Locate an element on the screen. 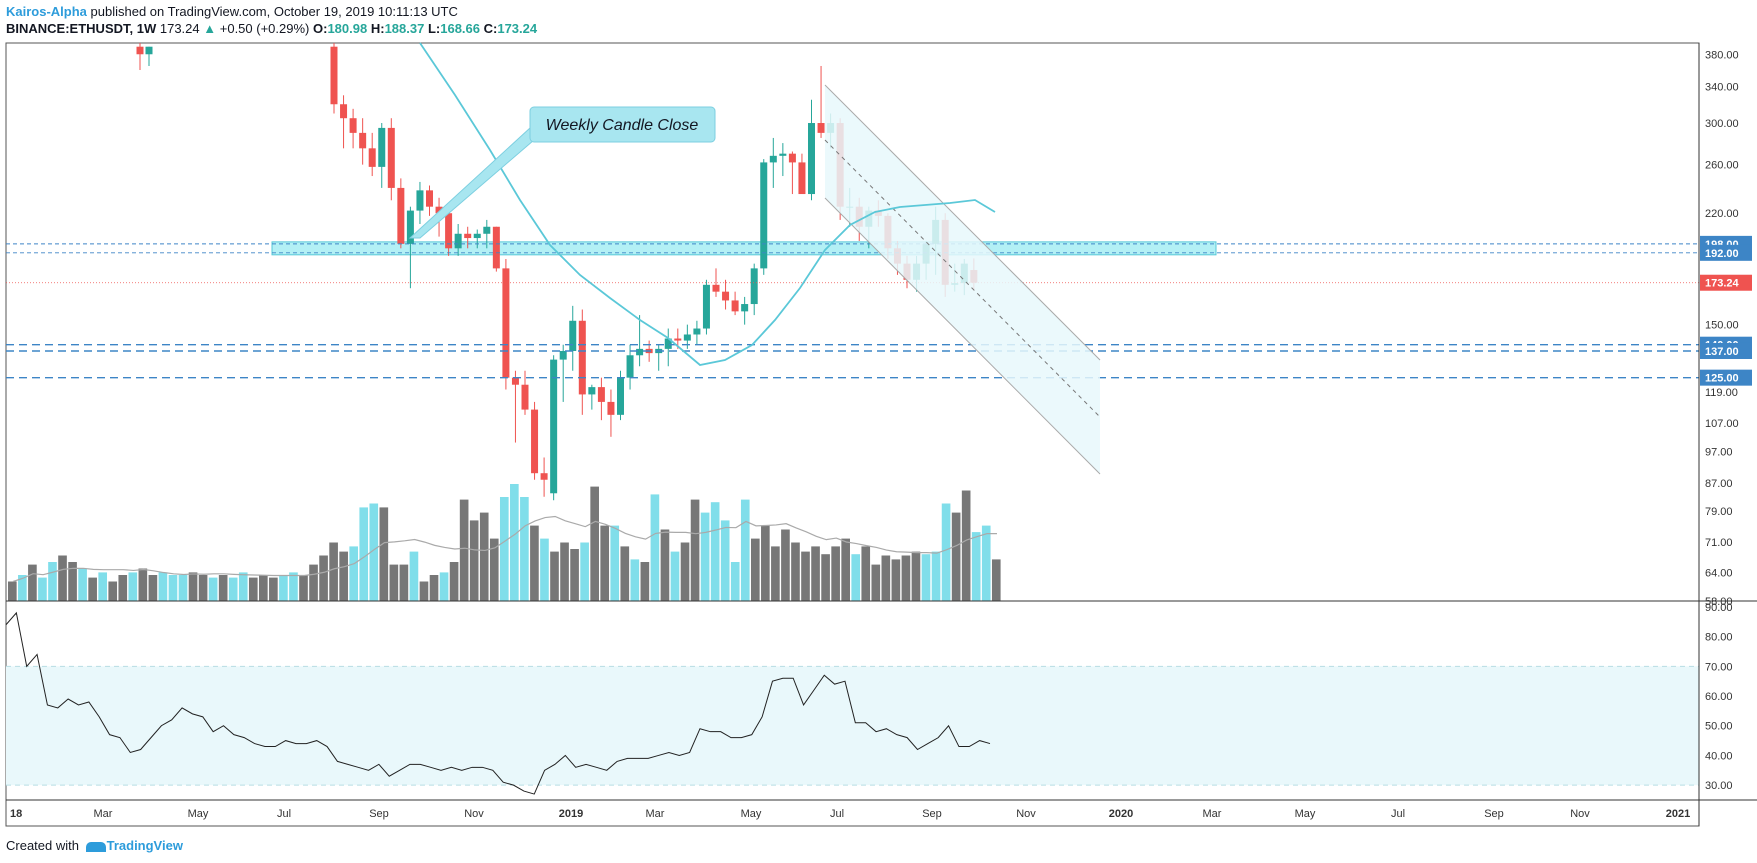 The width and height of the screenshot is (1757, 863). rsi-band is located at coordinates (852, 726).